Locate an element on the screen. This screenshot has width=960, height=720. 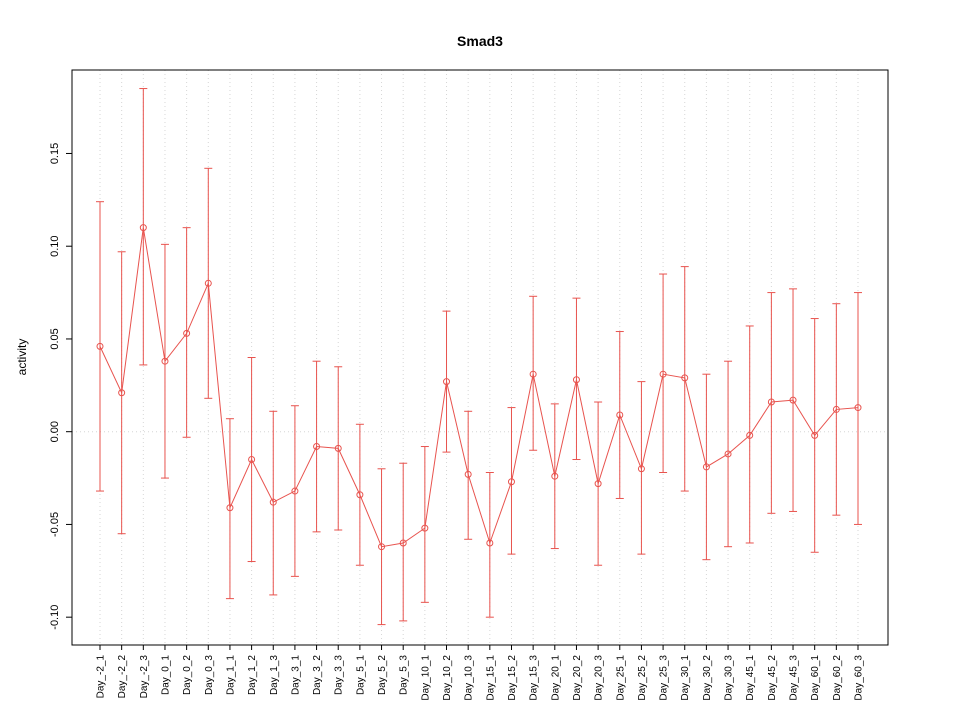
x-tick-label: Day_3_2 is located at coordinates (317, 675).